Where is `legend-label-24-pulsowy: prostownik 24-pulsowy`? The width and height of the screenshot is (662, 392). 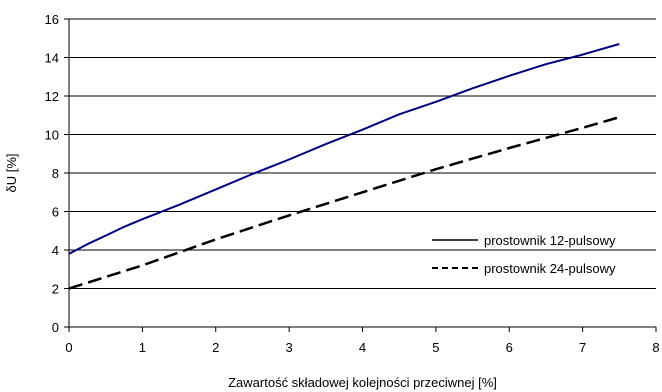
legend-label-24-pulsowy: prostownik 24-pulsowy is located at coordinates (550, 268).